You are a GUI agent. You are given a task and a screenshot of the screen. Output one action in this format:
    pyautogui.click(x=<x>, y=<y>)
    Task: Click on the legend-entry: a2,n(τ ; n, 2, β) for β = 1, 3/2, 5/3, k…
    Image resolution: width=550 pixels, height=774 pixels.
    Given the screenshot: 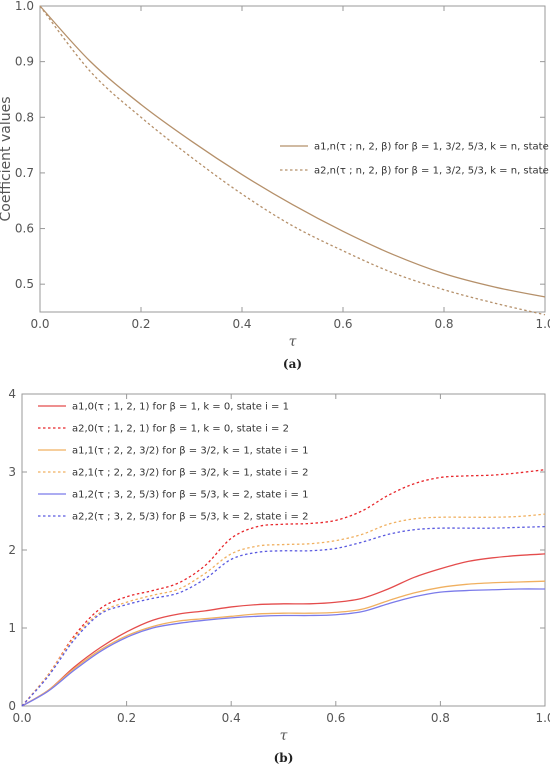 What is the action you would take?
    pyautogui.click(x=432, y=171)
    